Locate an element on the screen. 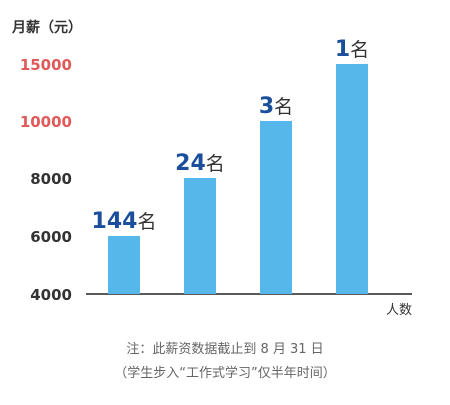  y-tick-label: 10000 is located at coordinates (46, 122).